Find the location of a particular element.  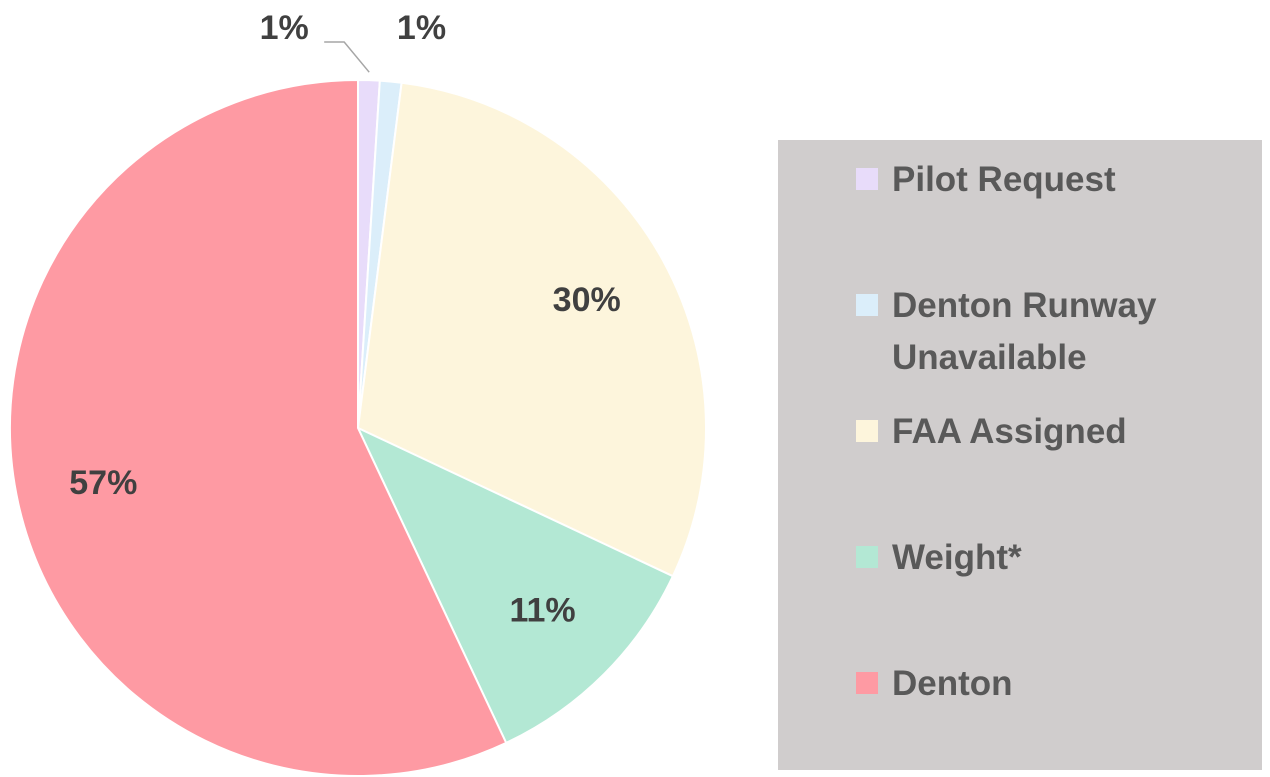

legend-label: Weight* is located at coordinates (957, 557).